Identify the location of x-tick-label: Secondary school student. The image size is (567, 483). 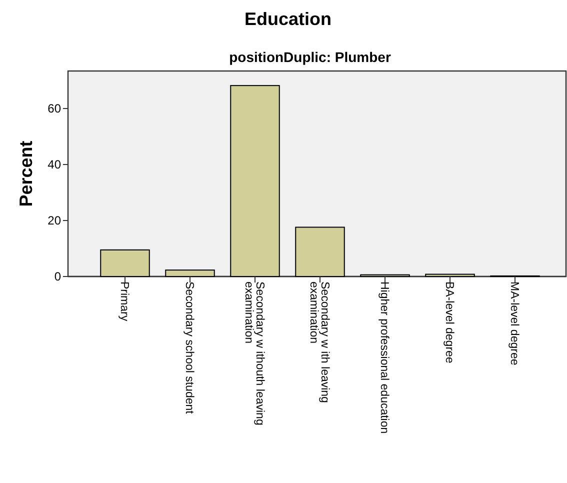
(188, 348).